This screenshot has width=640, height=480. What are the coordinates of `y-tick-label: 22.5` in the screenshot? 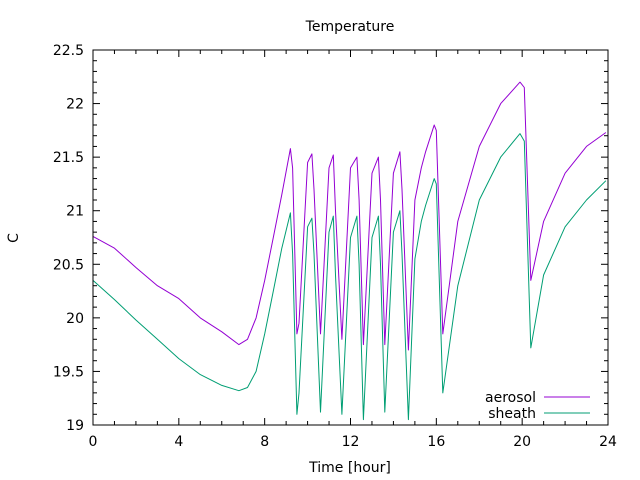 It's located at (68, 51).